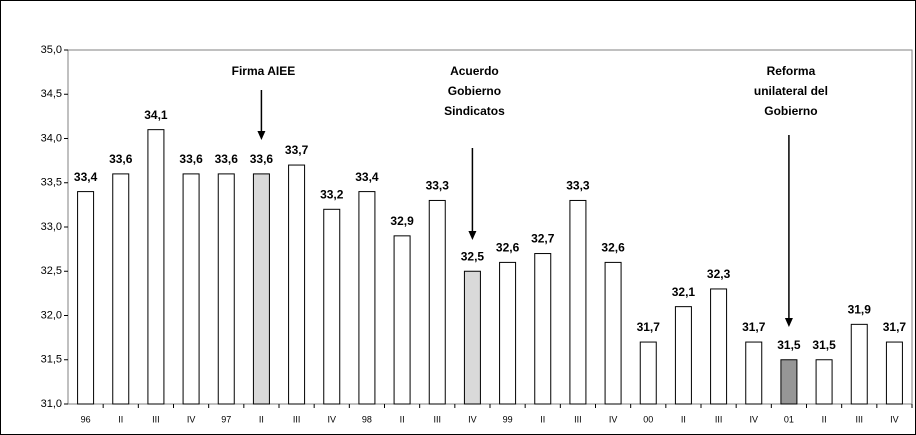 The image size is (916, 435). Describe the element at coordinates (684, 292) in the screenshot. I see `value-label: 32,1` at that location.